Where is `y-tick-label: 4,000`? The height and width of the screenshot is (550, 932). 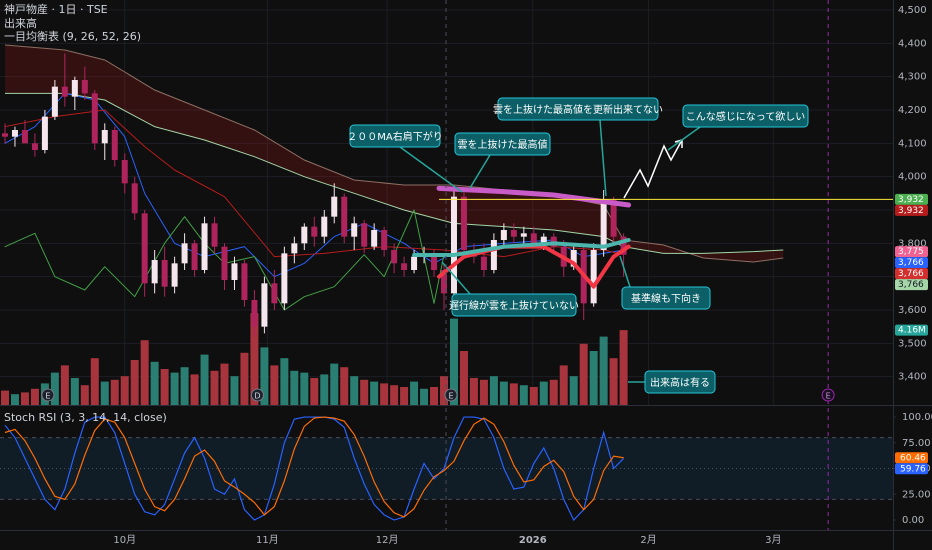
y-tick-label: 4,000 is located at coordinates (912, 177).